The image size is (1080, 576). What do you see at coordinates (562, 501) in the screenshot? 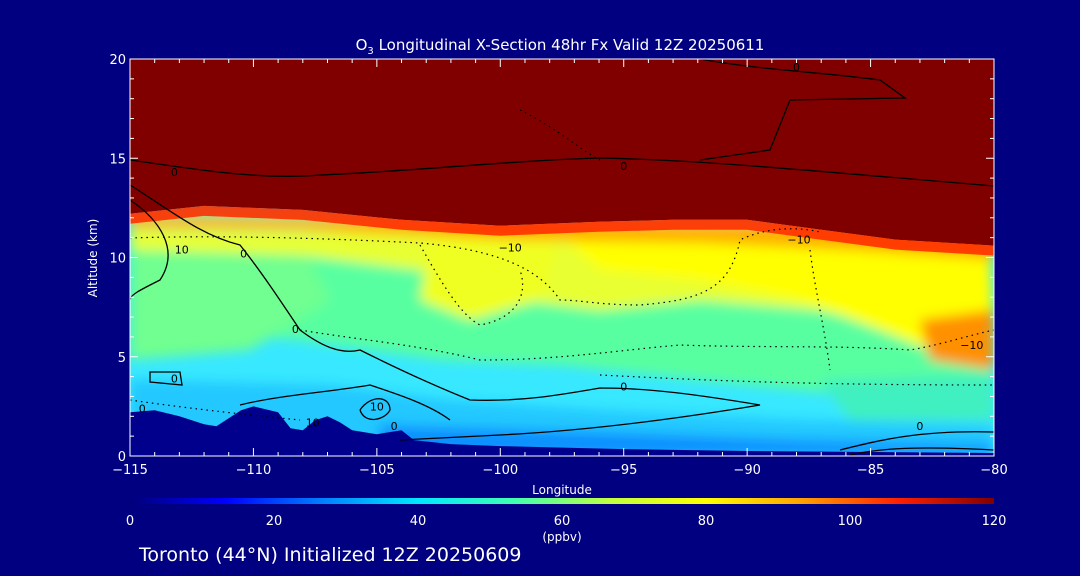
I see `colorbar` at bounding box center [562, 501].